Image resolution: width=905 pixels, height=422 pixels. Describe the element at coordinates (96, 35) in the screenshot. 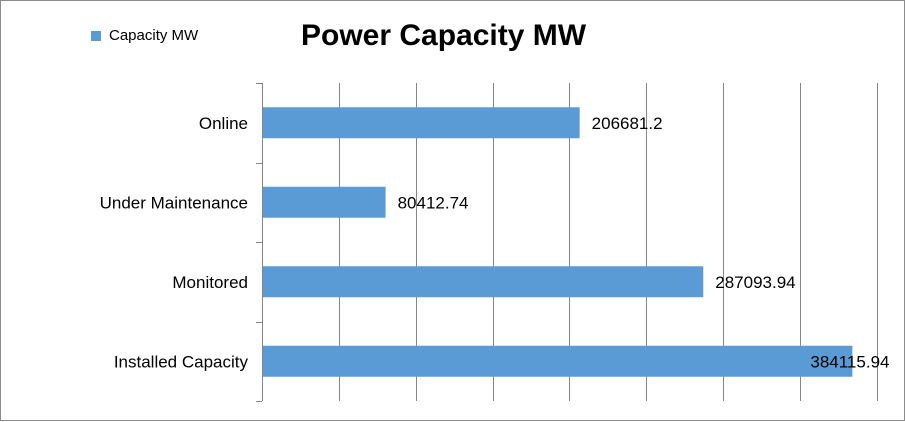

I see `legend-swatch` at that location.